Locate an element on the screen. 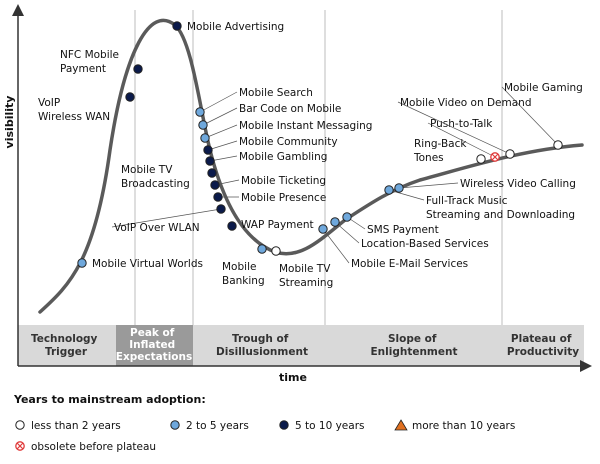 The height and width of the screenshot is (464, 600). marker-mobile-virtual-worlds is located at coordinates (82, 263).